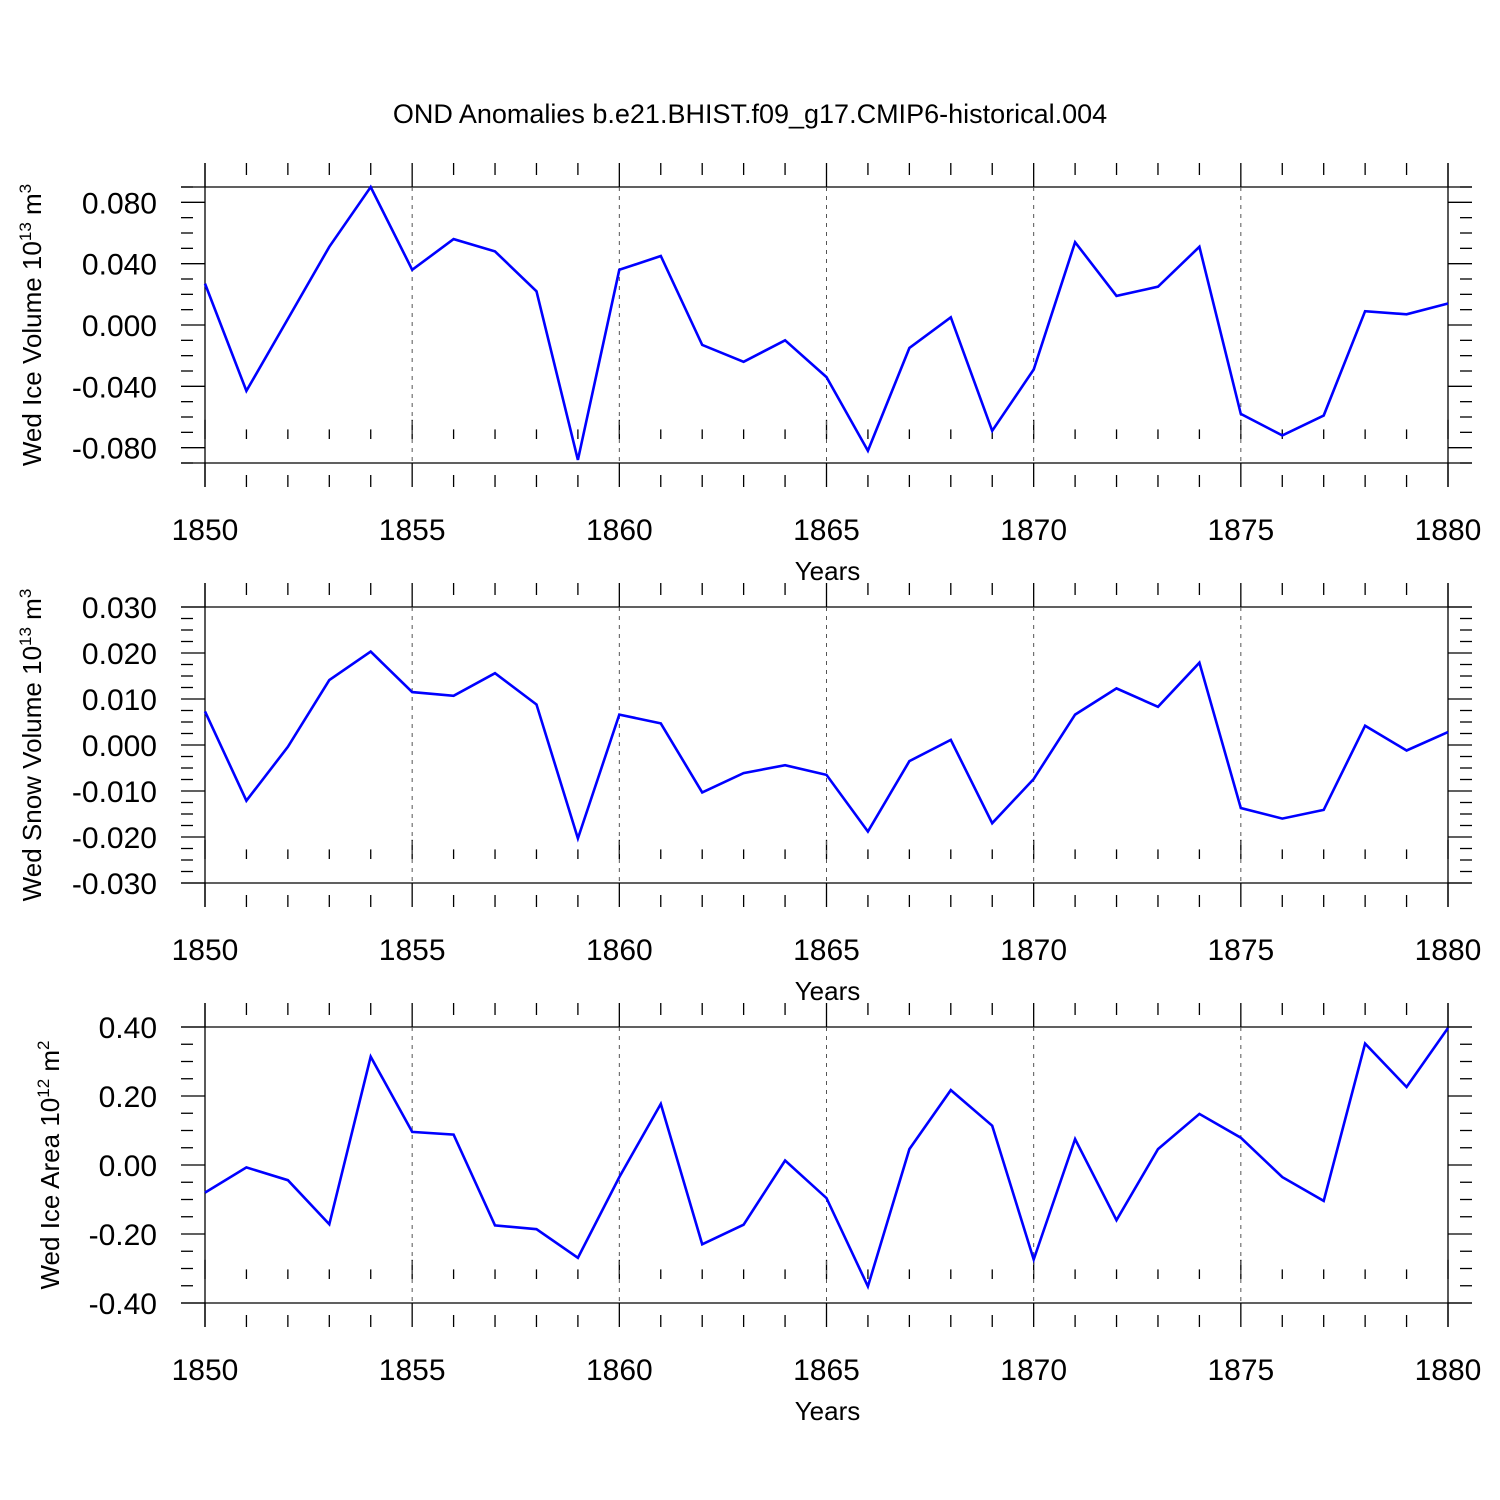 The height and width of the screenshot is (1500, 1500). I want to click on y-tick-label: 0.20, so click(128, 1097).